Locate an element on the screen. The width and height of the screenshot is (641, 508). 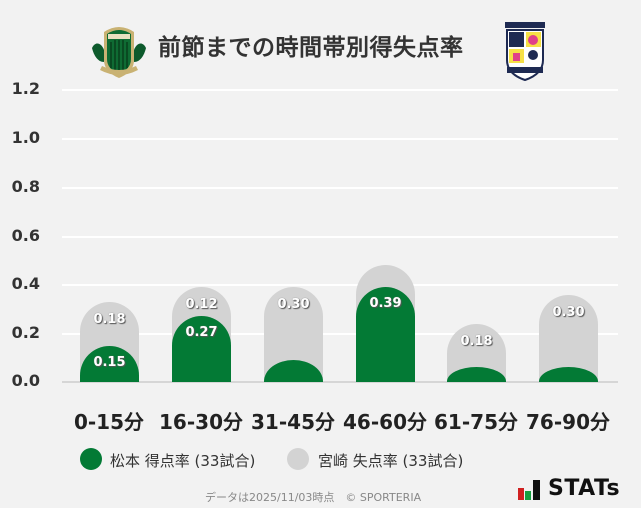
x-tick-label: 0-15分 is located at coordinates (109, 422).